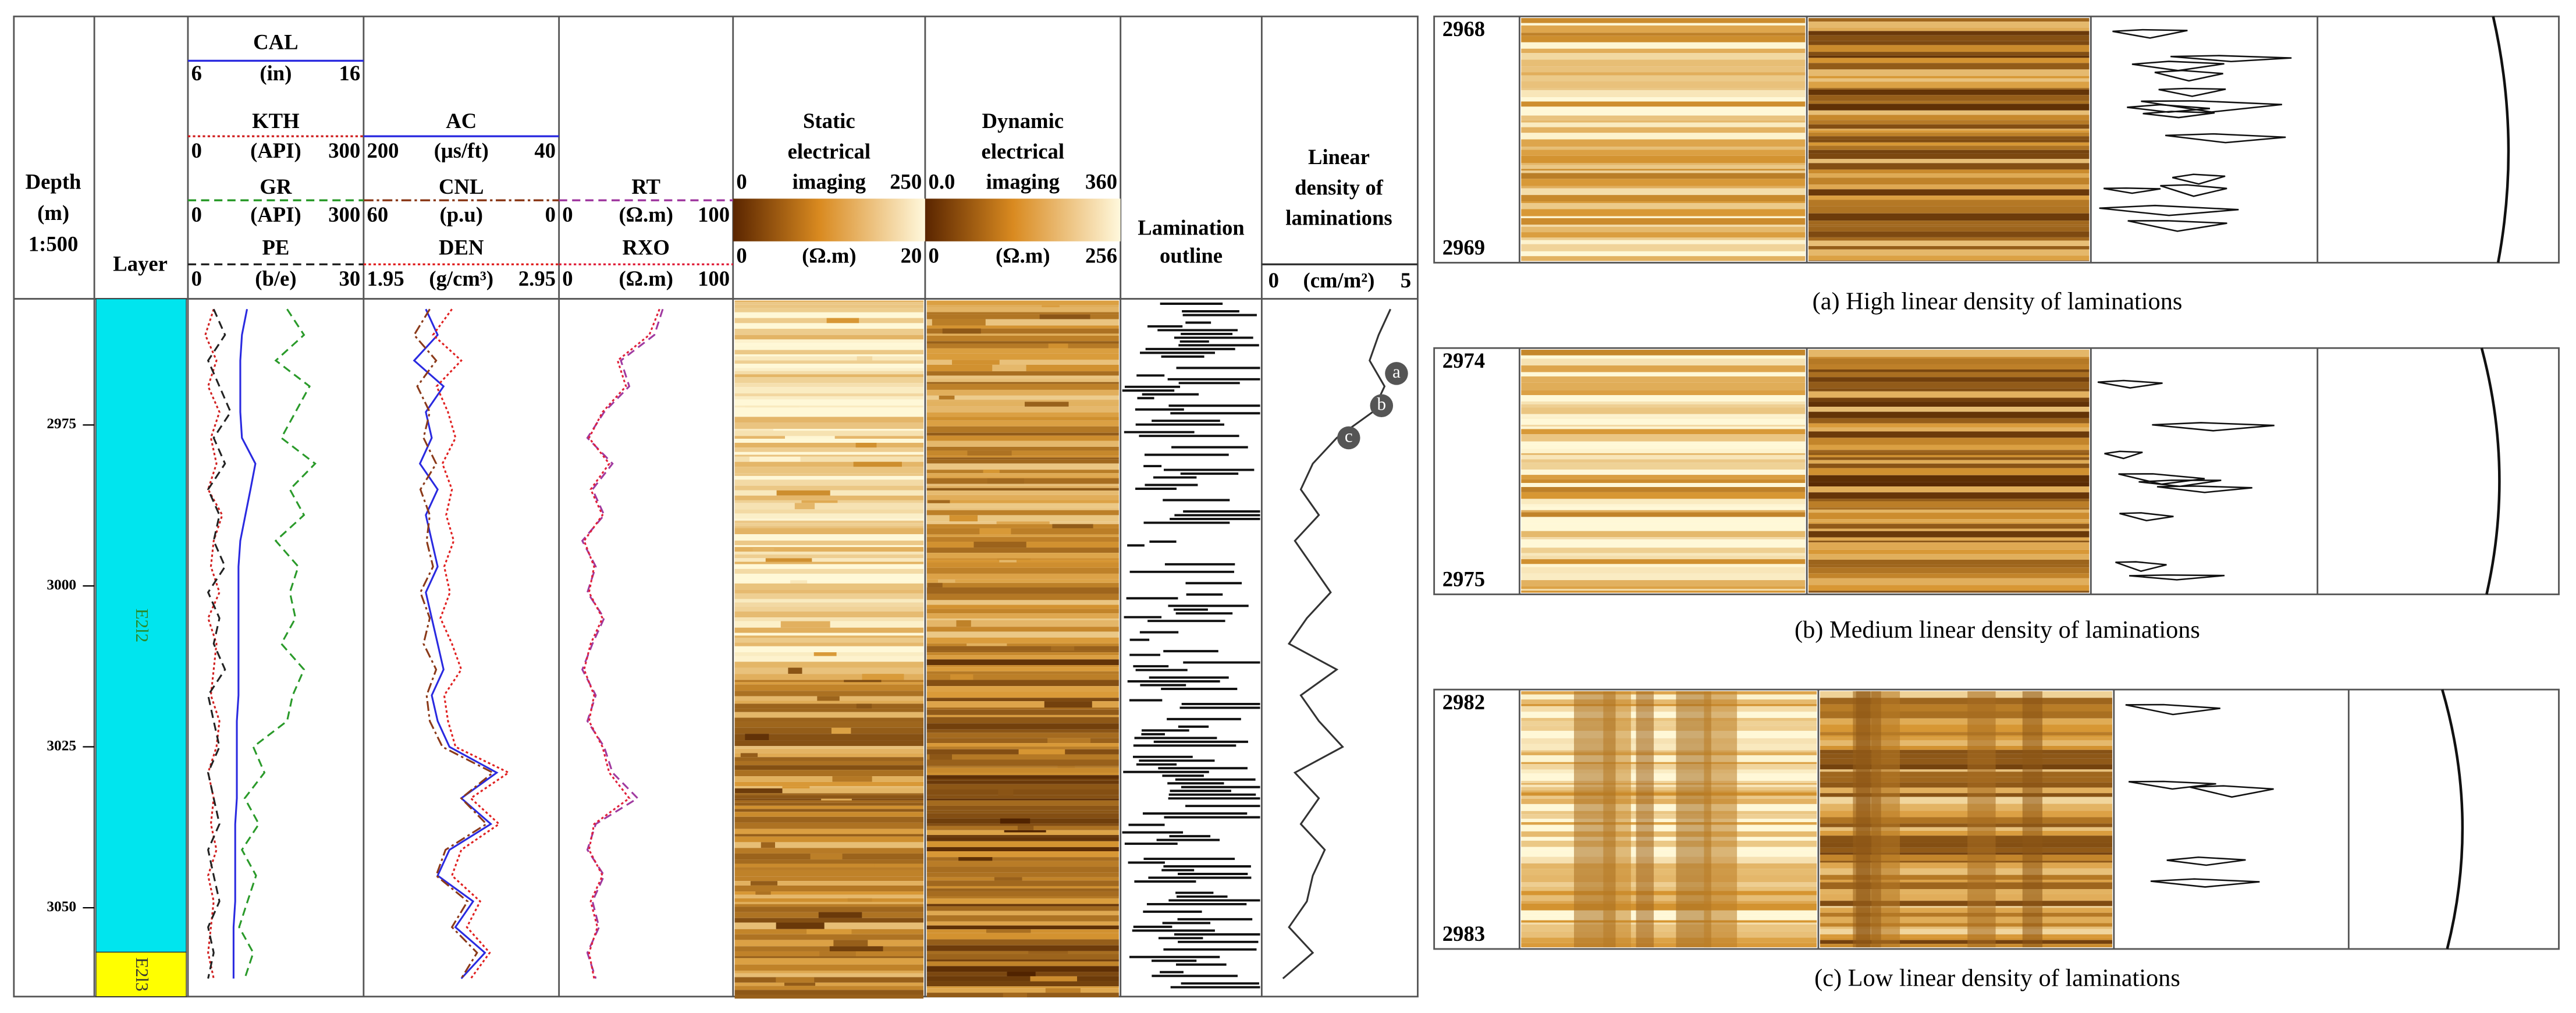  Describe the element at coordinates (461, 121) in the screenshot. I see `curve-name: AC` at that location.